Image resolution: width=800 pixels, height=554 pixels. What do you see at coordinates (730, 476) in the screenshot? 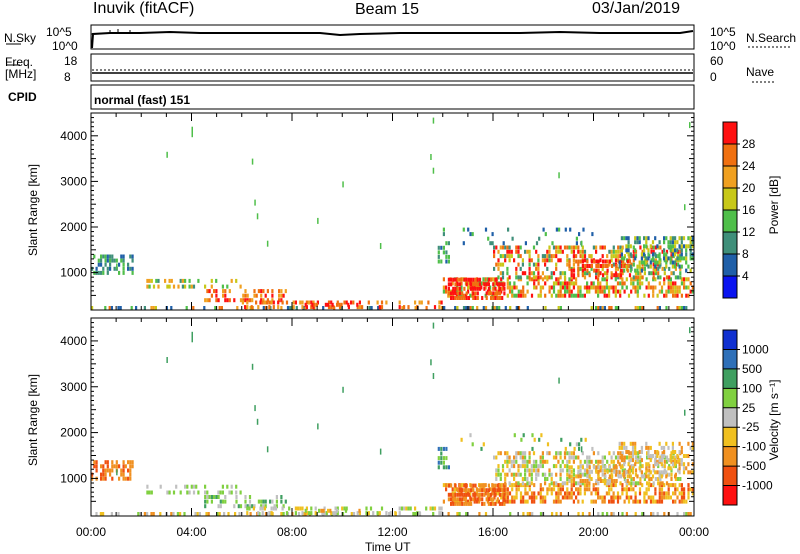
I see `colorbar-segment` at bounding box center [730, 476].